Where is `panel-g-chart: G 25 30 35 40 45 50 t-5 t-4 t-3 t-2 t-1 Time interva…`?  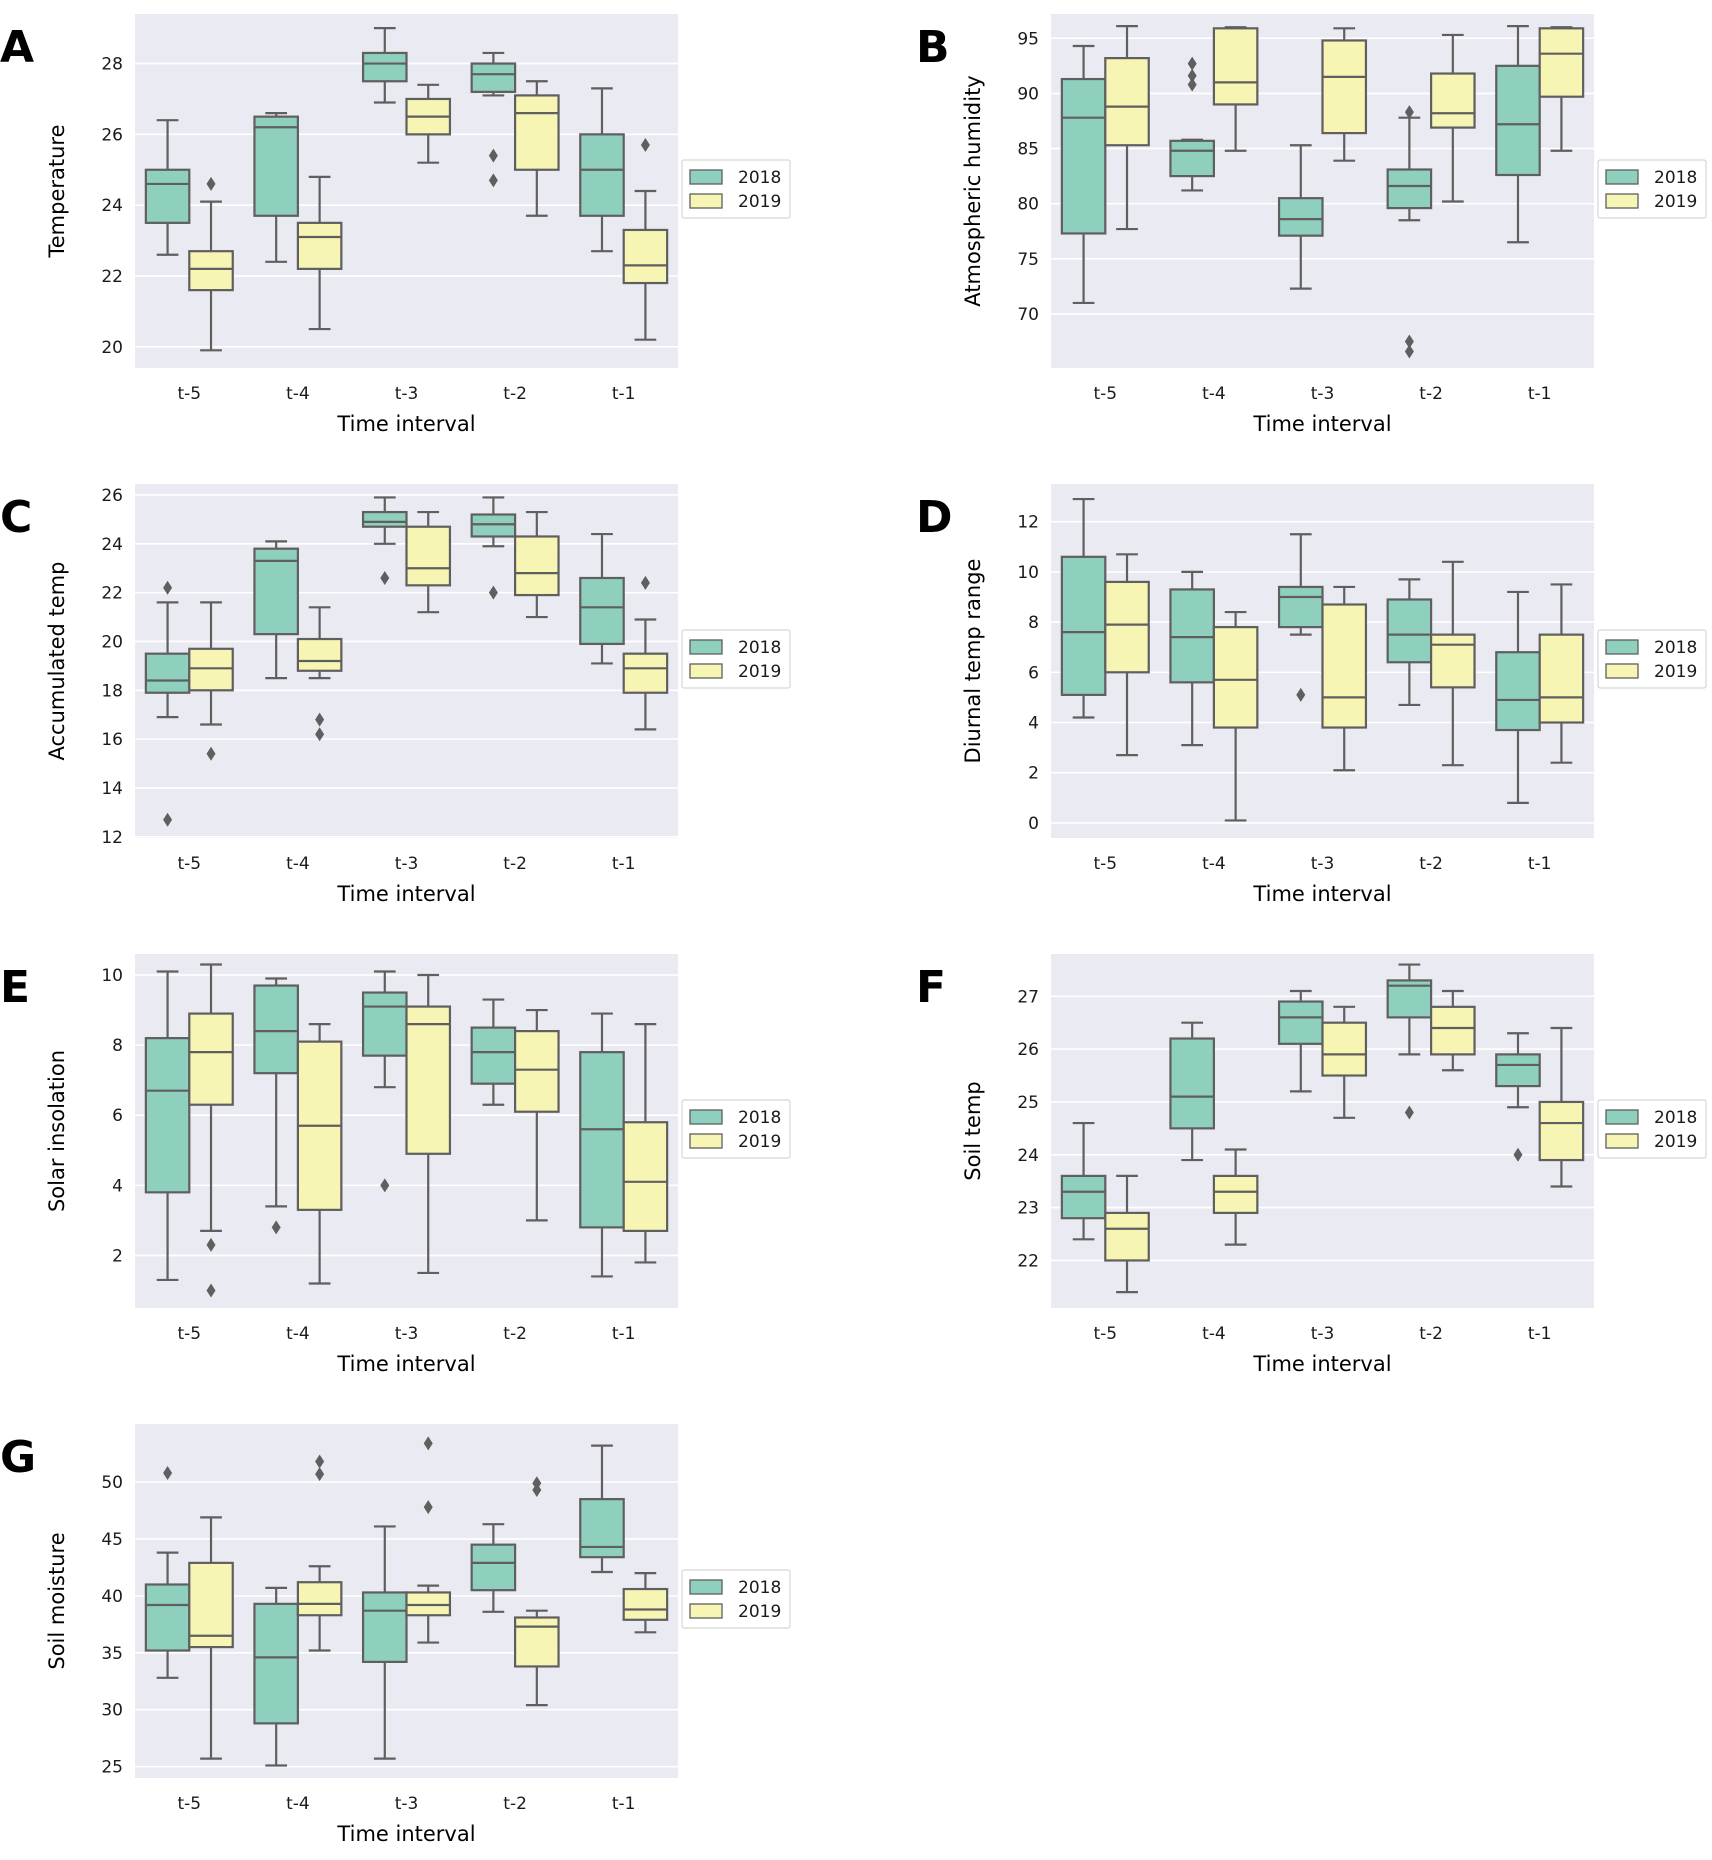
panel-g-chart: G 25 30 35 40 45 50 t-5 t-4 t-3 t-2 t-1 Time interva… is located at coordinates (395, 1635).